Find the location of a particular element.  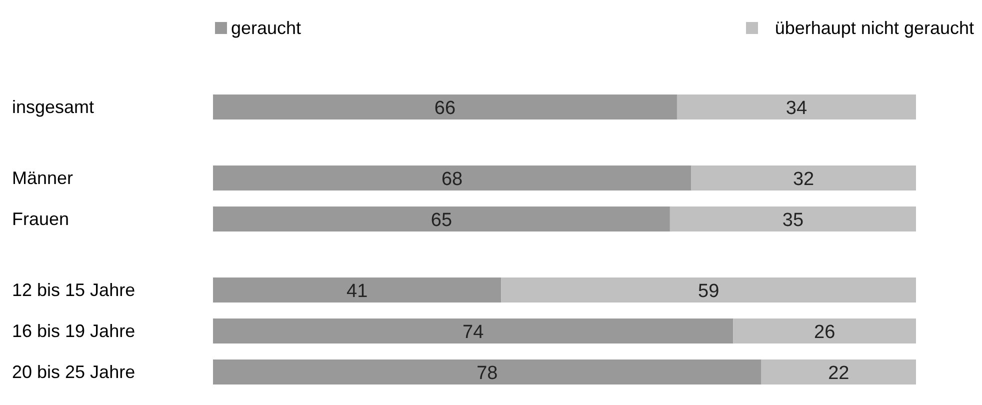

data-label: 32 is located at coordinates (803, 179).